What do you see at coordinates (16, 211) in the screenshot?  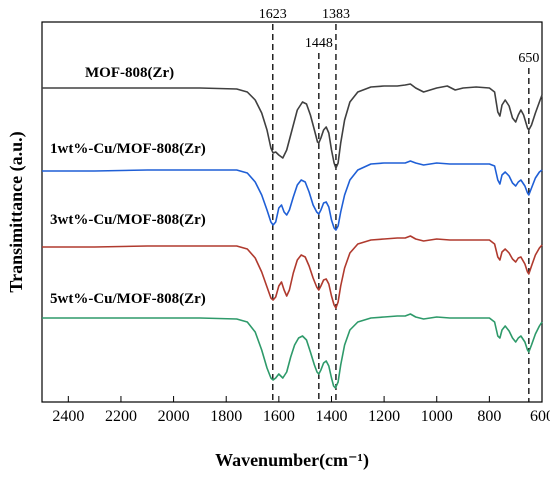 I see `y-axis-title: Transimittance (a.u.)` at bounding box center [16, 211].